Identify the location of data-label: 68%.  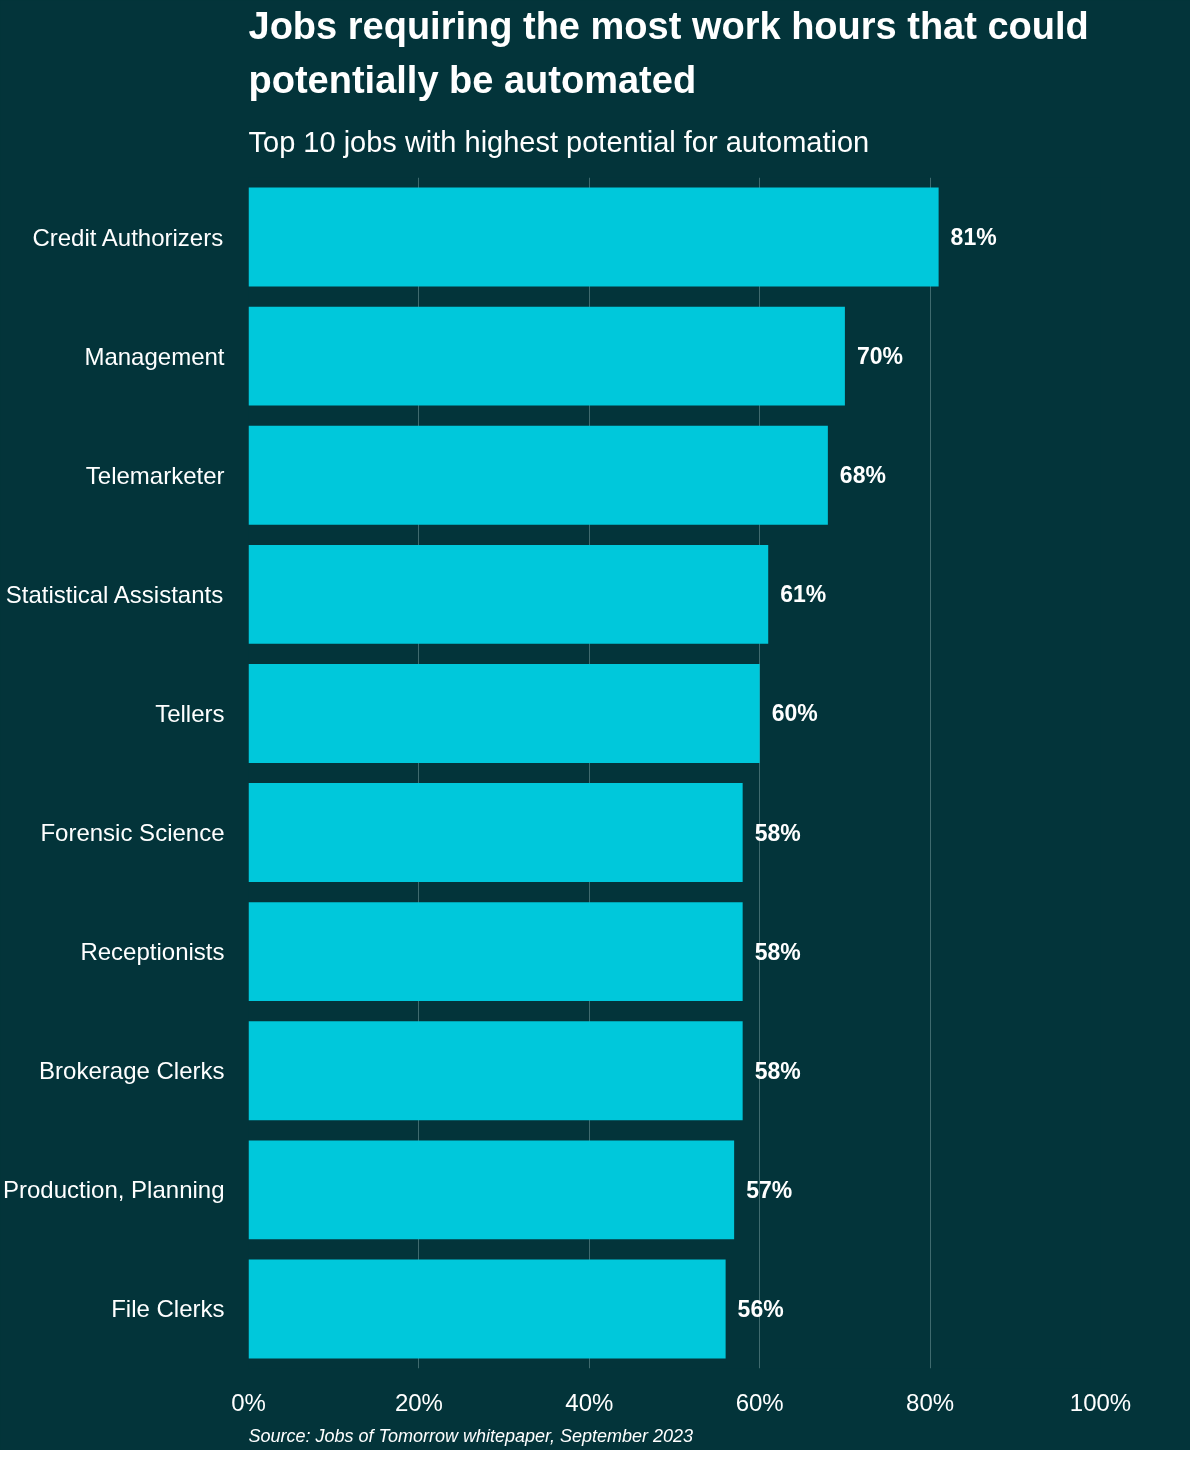
(862, 475).